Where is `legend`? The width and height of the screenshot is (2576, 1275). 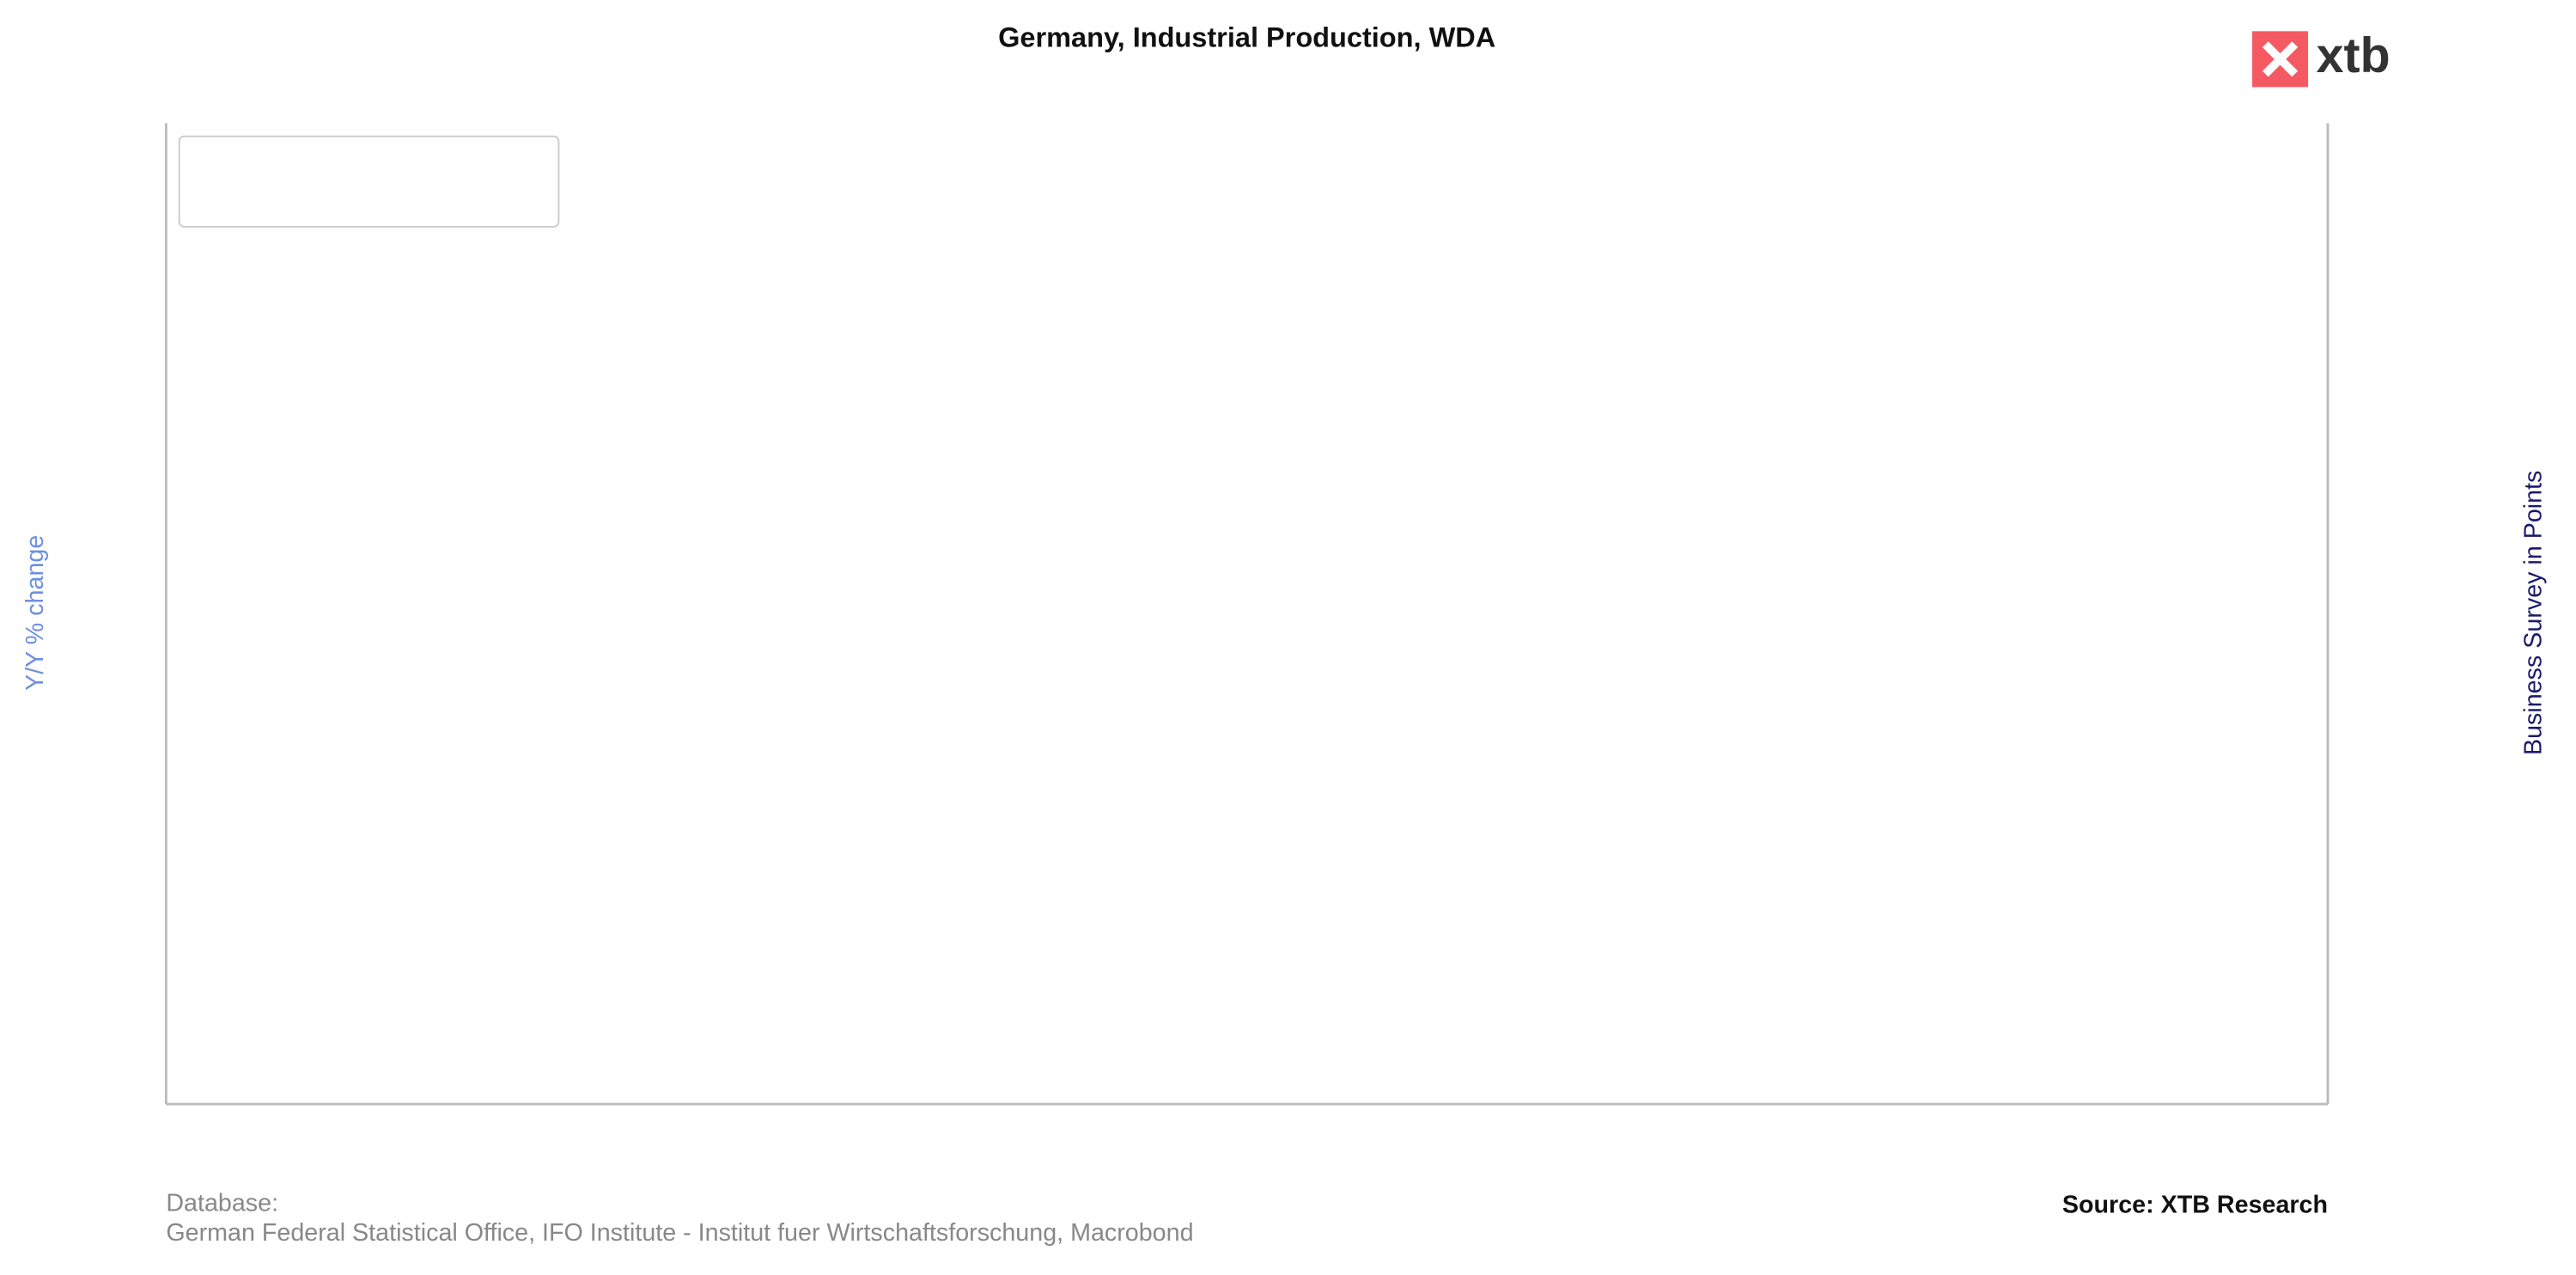 legend is located at coordinates (369, 181).